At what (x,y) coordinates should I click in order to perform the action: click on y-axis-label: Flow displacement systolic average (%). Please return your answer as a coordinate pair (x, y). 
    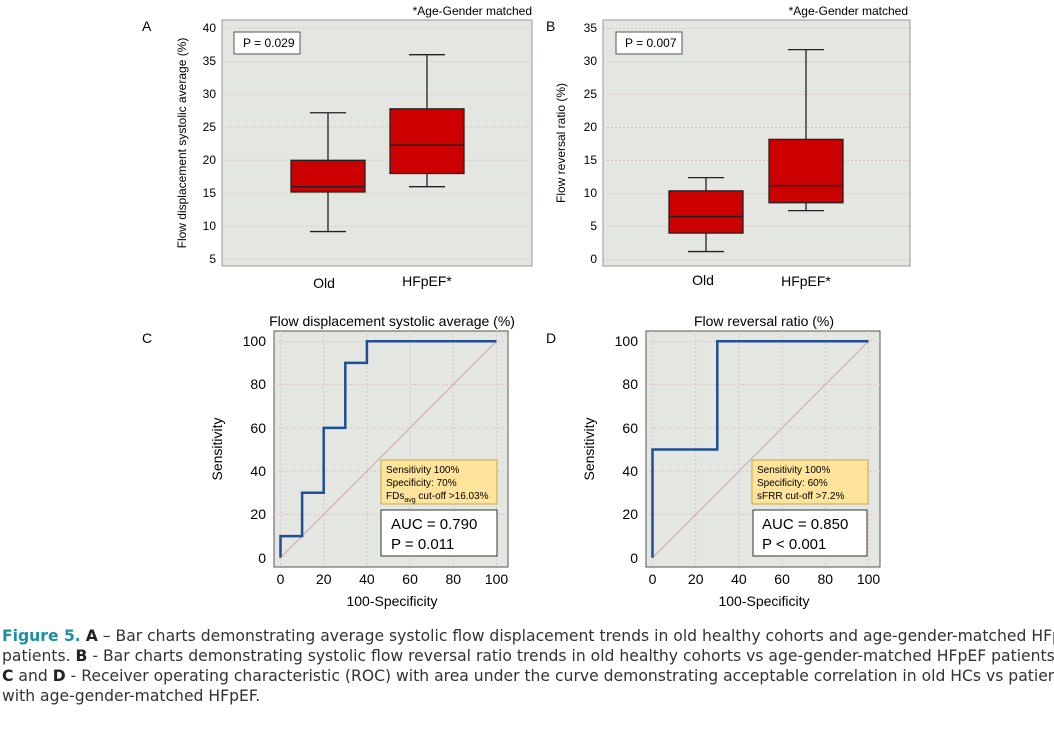
    Looking at the image, I should click on (182, 143).